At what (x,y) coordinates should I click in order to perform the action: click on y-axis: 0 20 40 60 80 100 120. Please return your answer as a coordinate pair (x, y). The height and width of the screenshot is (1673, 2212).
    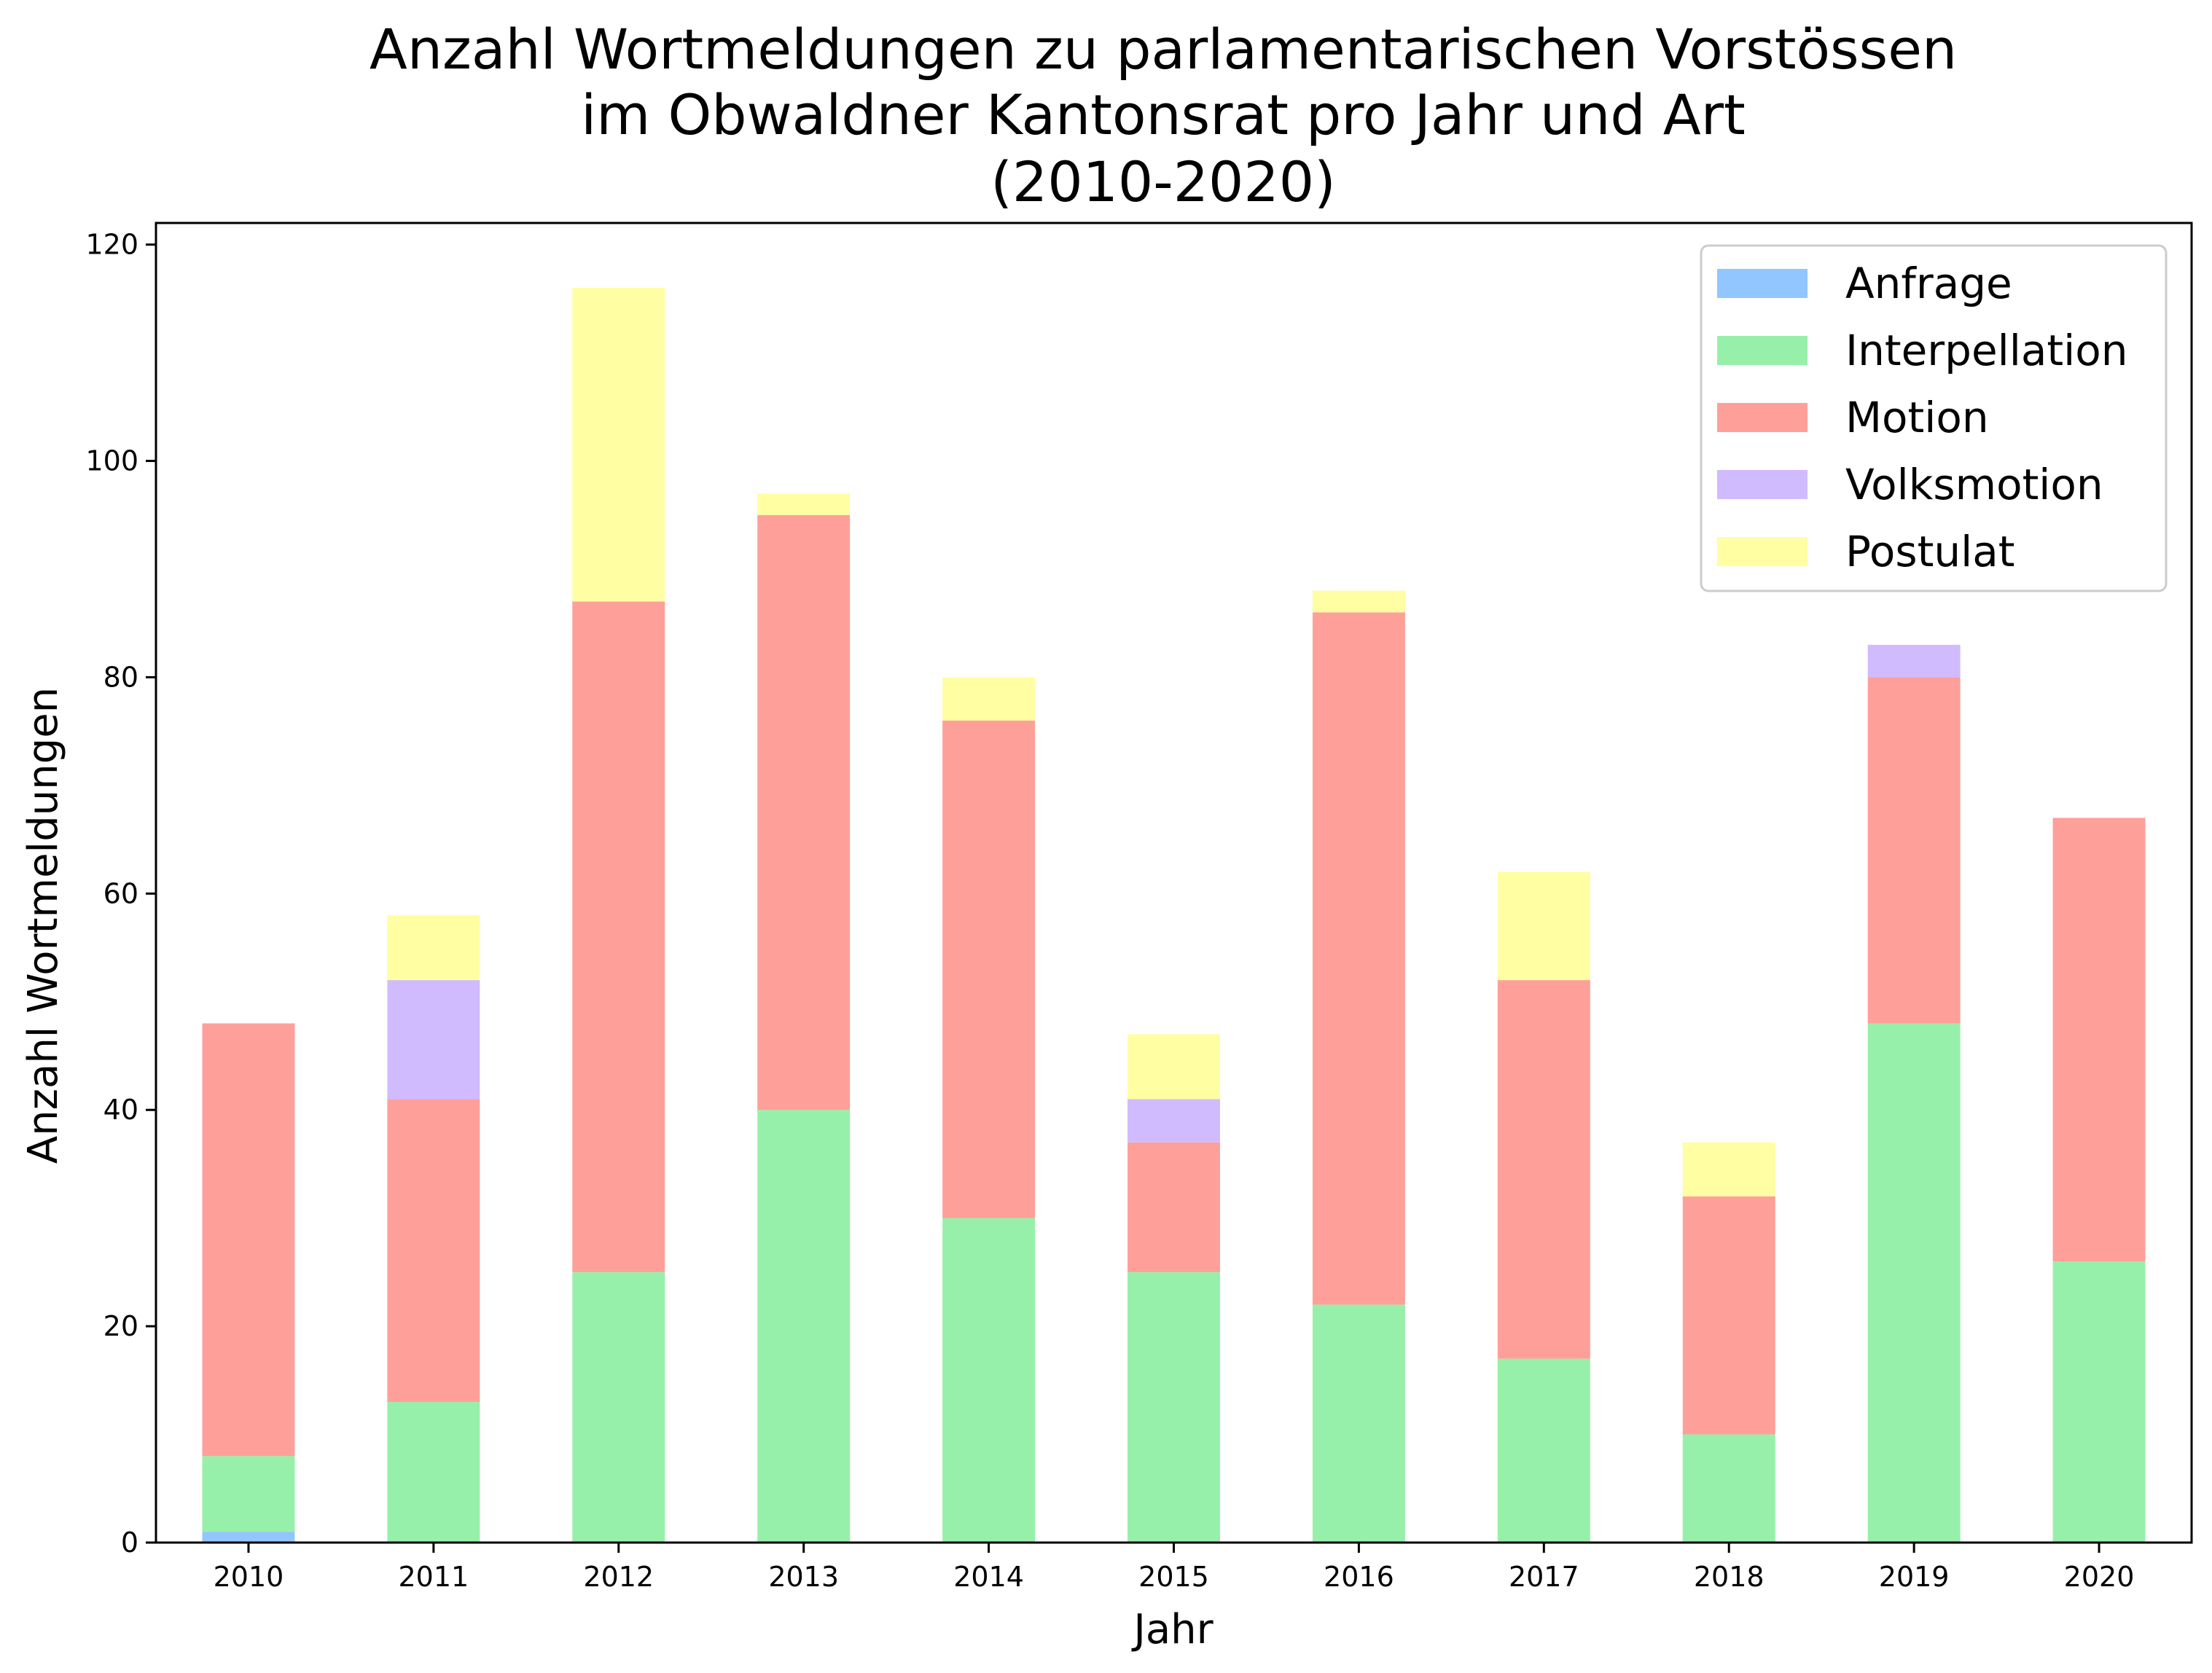
    Looking at the image, I should click on (120, 894).